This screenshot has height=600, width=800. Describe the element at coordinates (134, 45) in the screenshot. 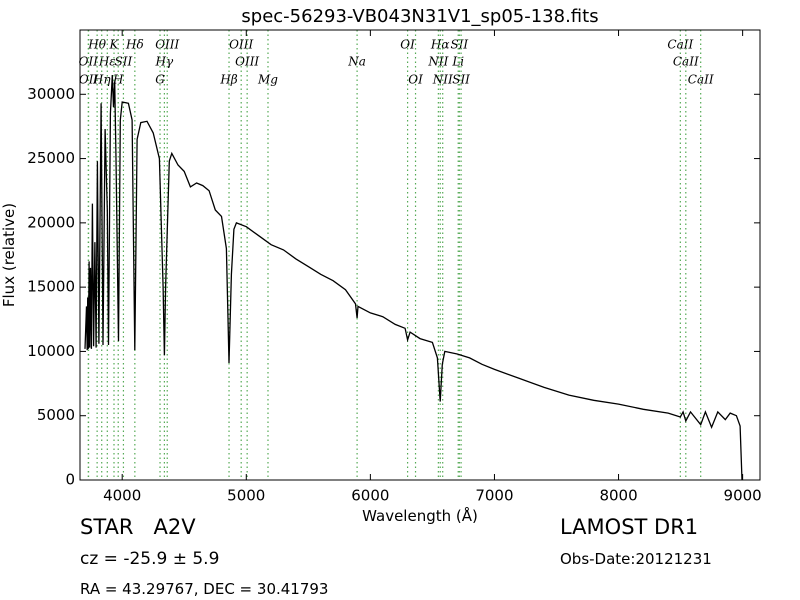

I see `line-label: Hδ` at that location.